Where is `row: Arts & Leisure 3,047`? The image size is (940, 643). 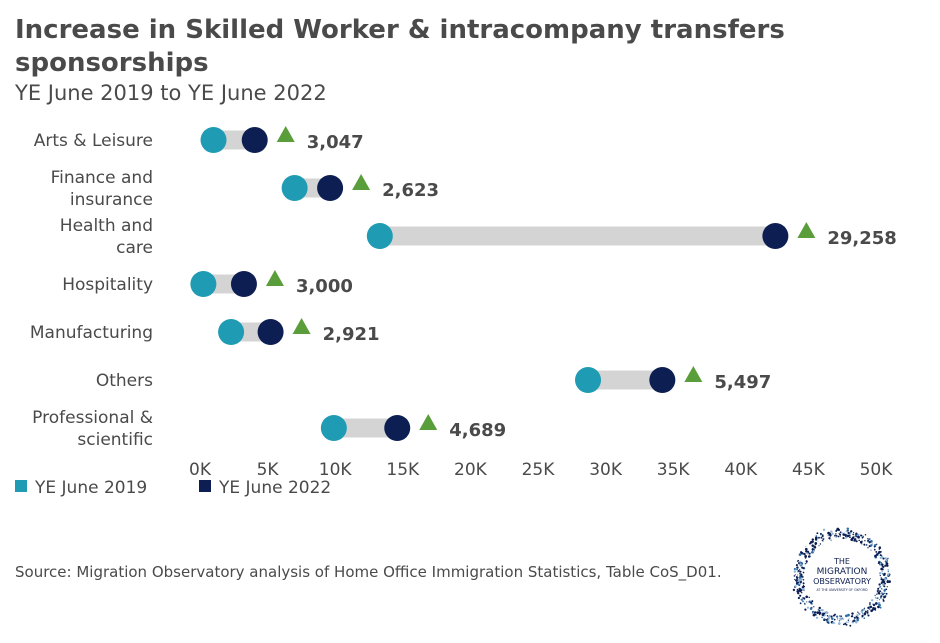 row: Arts & Leisure 3,047 is located at coordinates (199, 139).